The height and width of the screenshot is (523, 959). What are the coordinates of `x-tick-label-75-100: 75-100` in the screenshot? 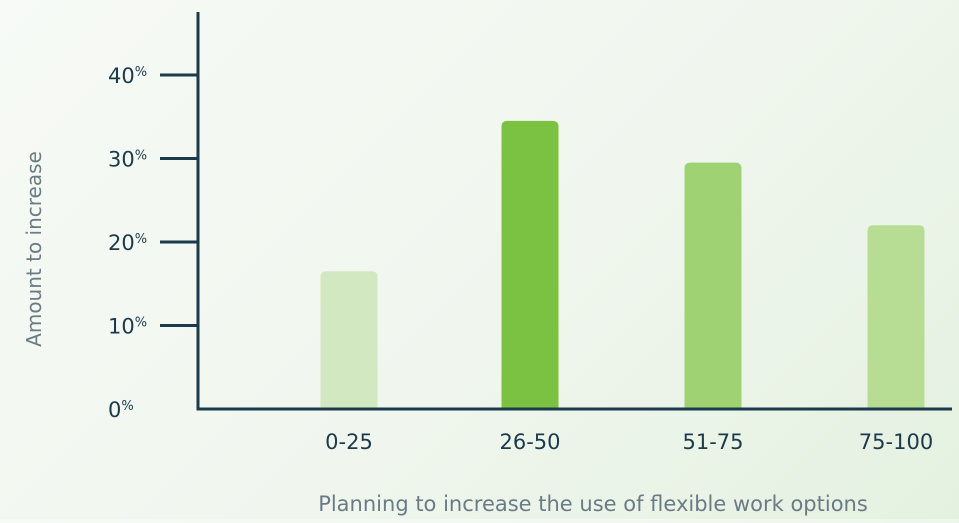 It's located at (896, 442).